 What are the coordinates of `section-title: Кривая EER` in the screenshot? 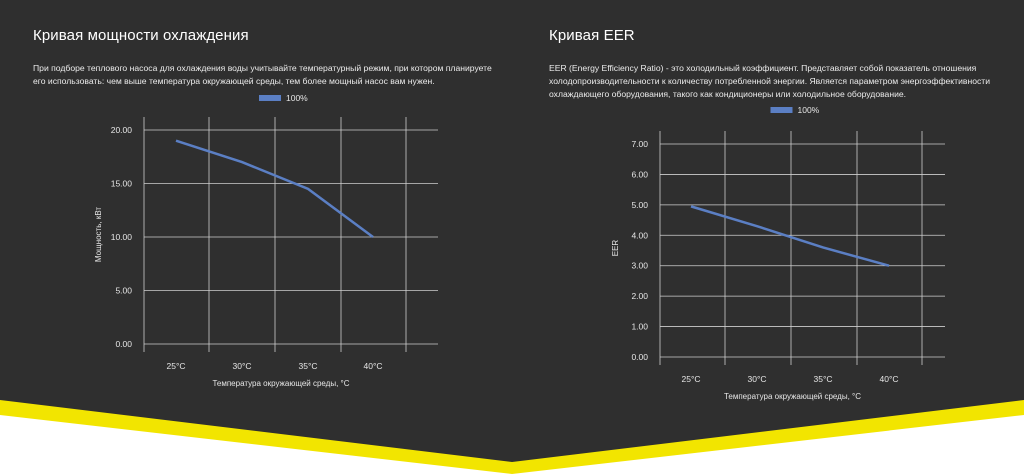 It's located at (592, 35).